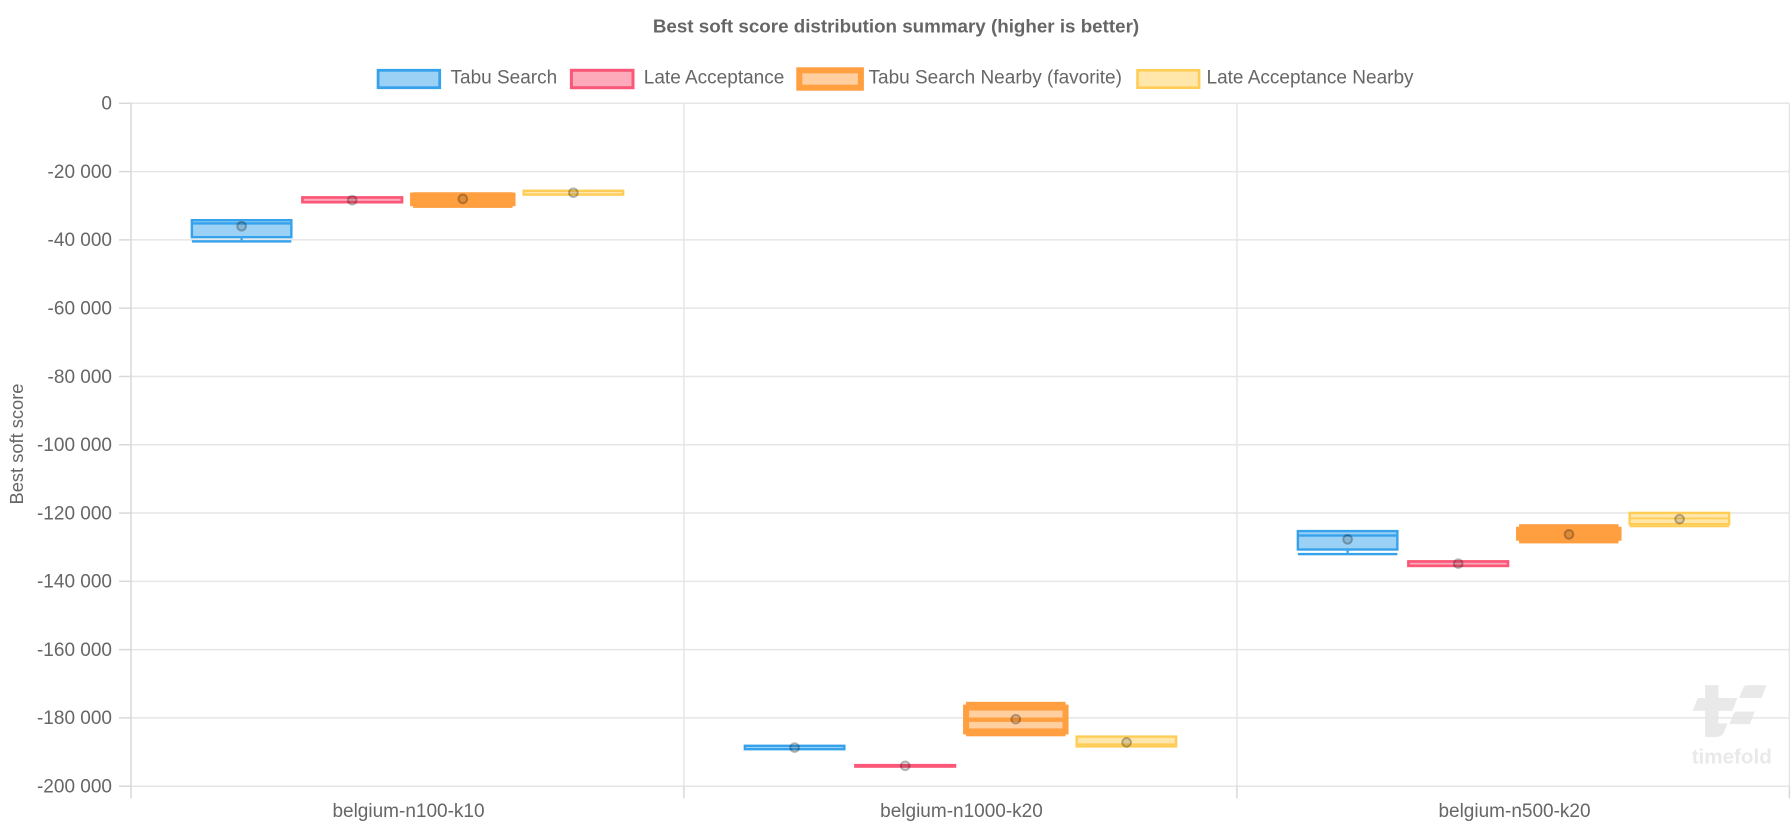 This screenshot has width=1792, height=832. What do you see at coordinates (80, 308) in the screenshot?
I see `svg-text: -60 000` at bounding box center [80, 308].